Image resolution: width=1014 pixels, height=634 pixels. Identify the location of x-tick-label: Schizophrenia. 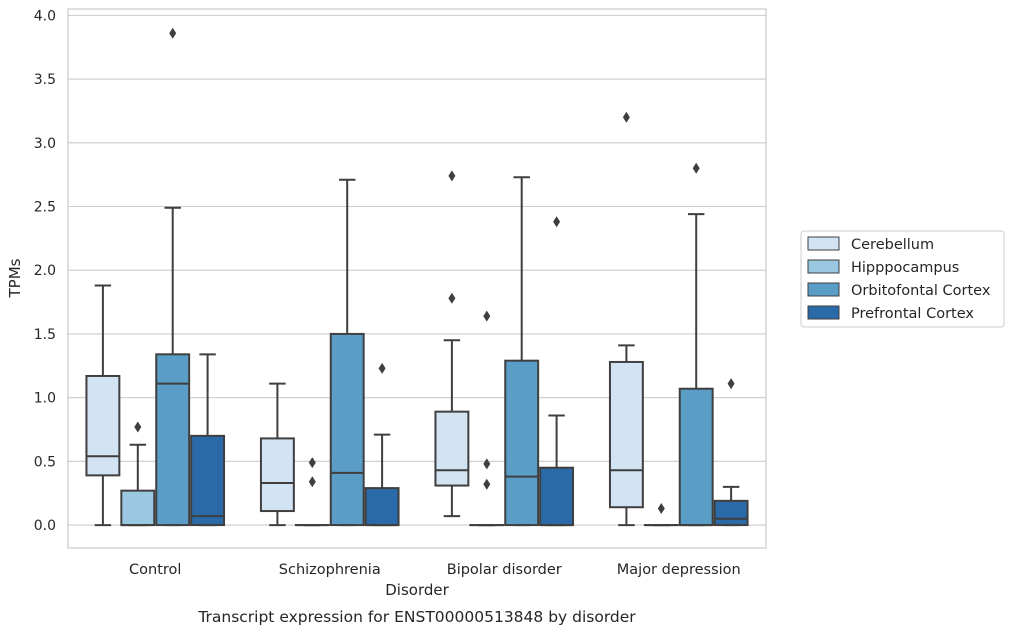
(330, 570).